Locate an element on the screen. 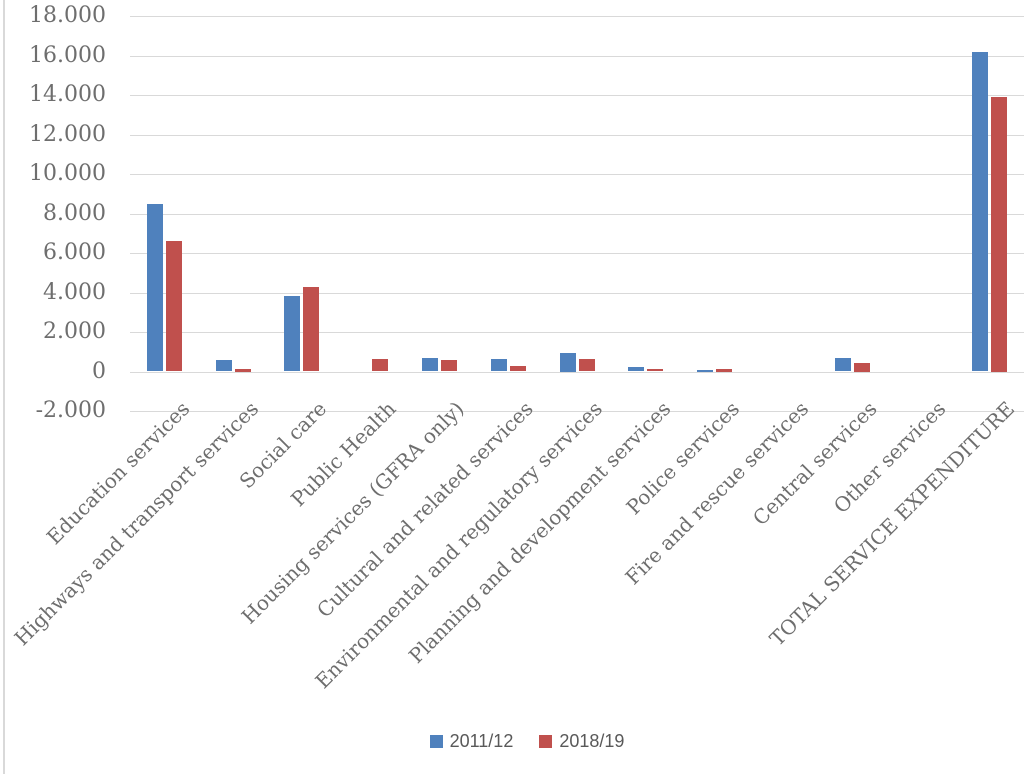 The image size is (1024, 774). legend-item-2018/19: 2018/19 is located at coordinates (581, 741).